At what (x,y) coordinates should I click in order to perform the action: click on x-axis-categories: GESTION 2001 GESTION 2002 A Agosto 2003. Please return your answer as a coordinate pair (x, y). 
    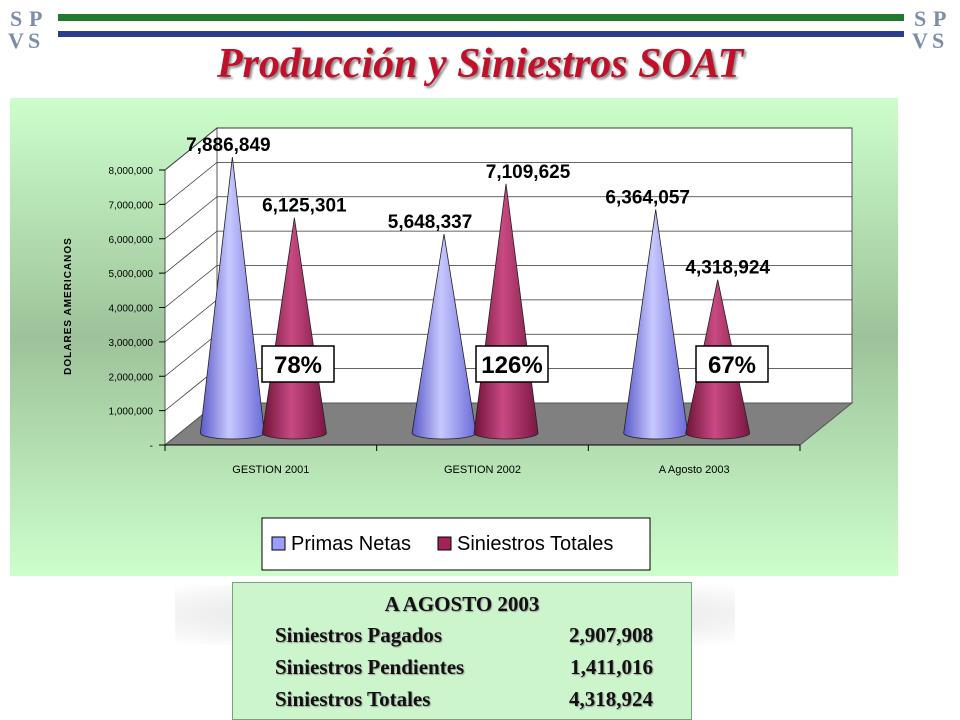
    Looking at the image, I should click on (482, 460).